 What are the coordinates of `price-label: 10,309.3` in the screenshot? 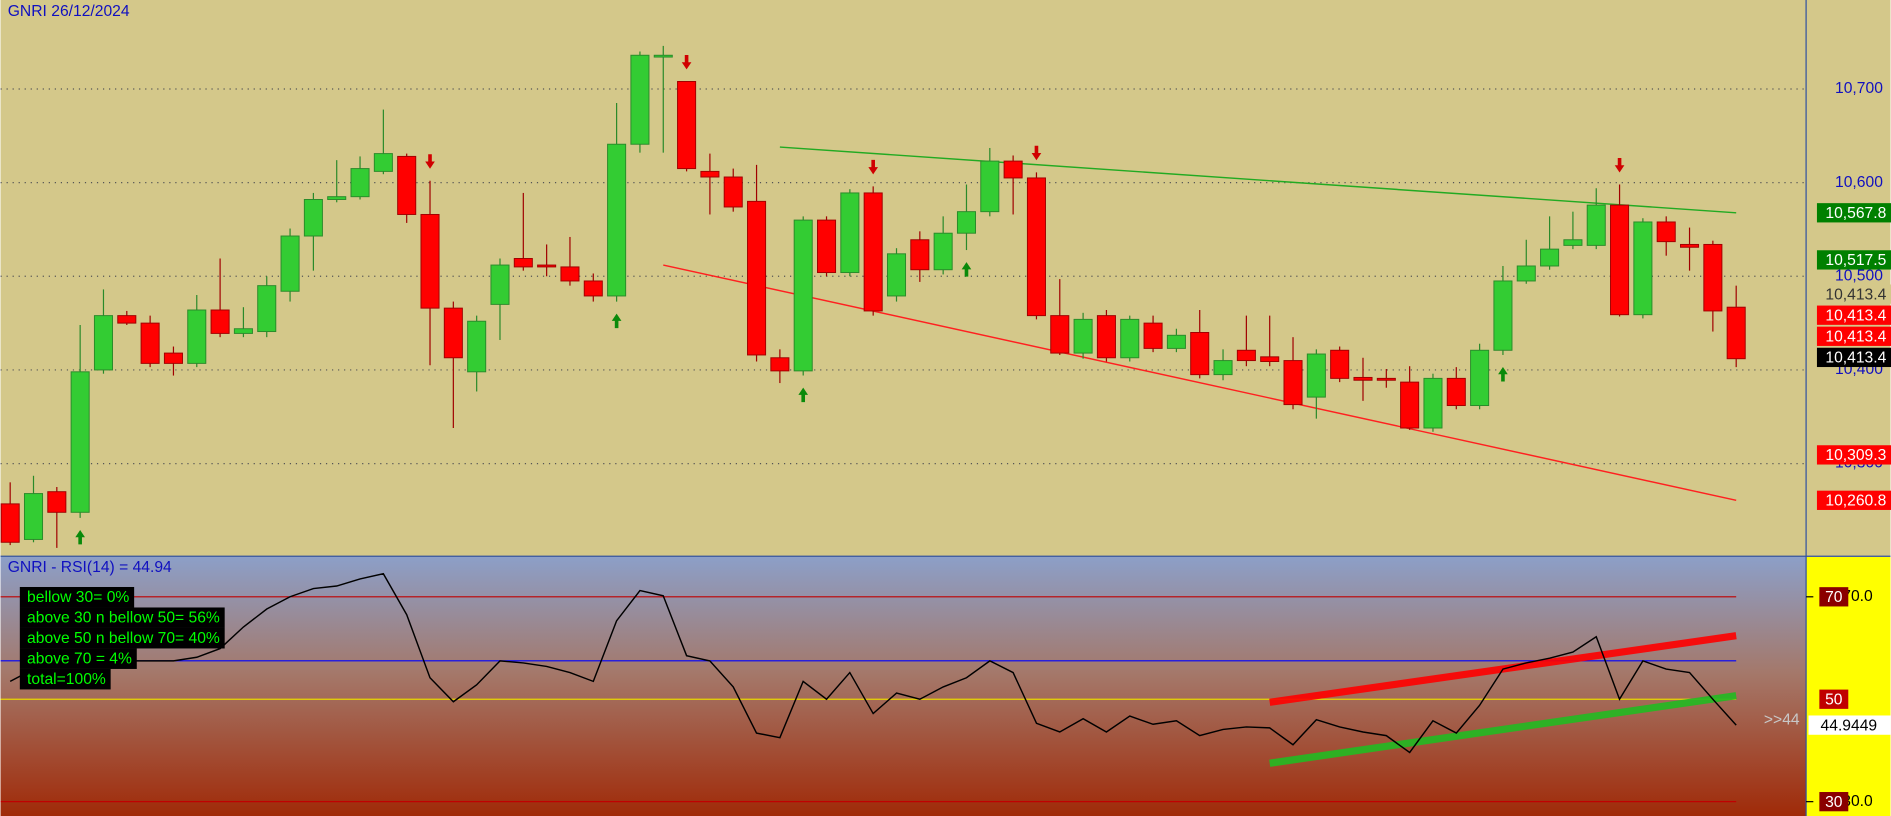 It's located at (1855, 455).